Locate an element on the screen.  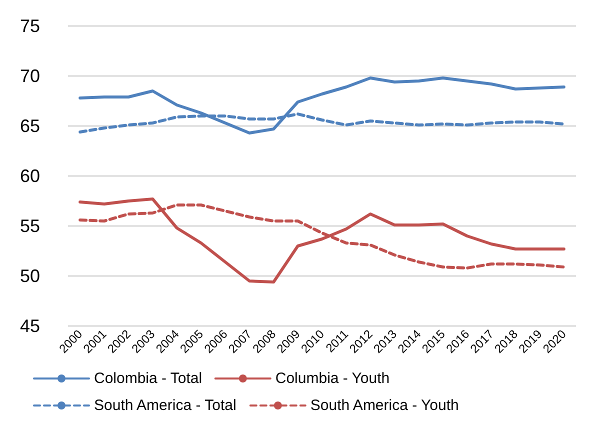
y-tick-label: 65 is located at coordinates (30, 126).